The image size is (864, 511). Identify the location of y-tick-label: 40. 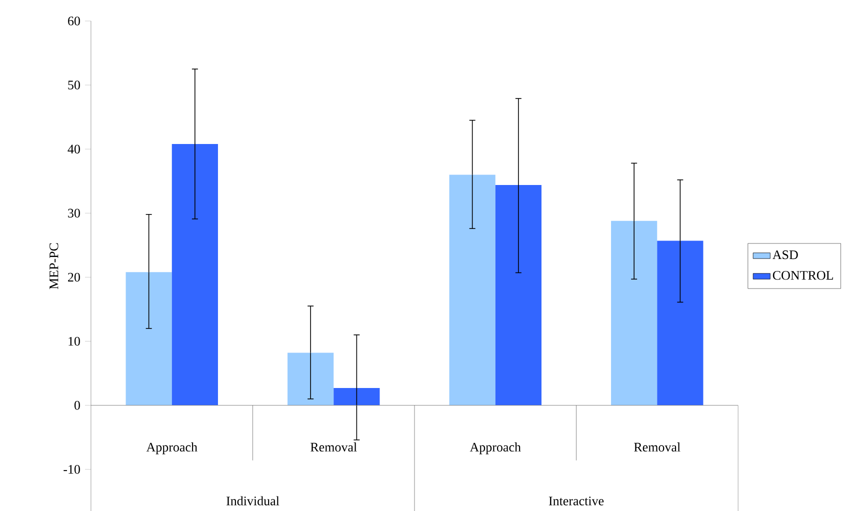
(74, 149).